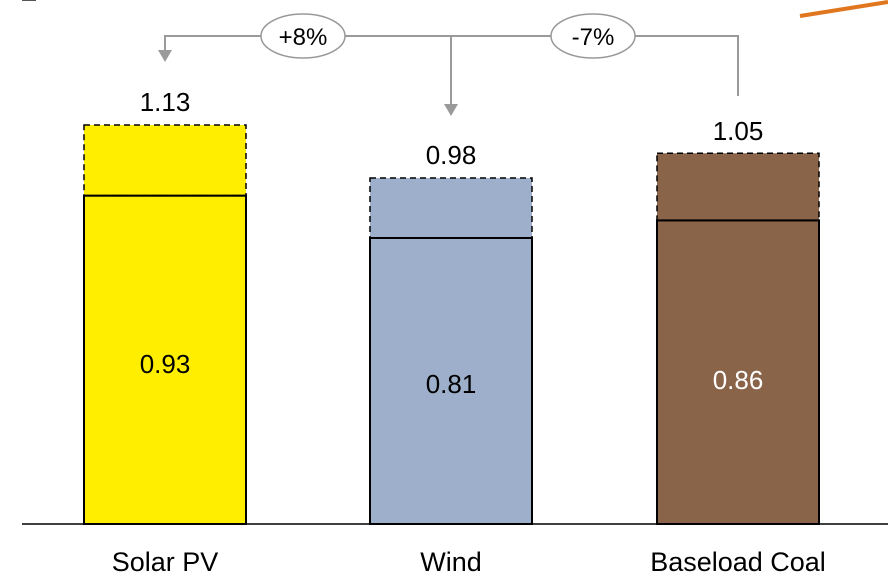 The height and width of the screenshot is (587, 888). What do you see at coordinates (738, 562) in the screenshot?
I see `x-tick-label-baseload-coal: Baseload Coal` at bounding box center [738, 562].